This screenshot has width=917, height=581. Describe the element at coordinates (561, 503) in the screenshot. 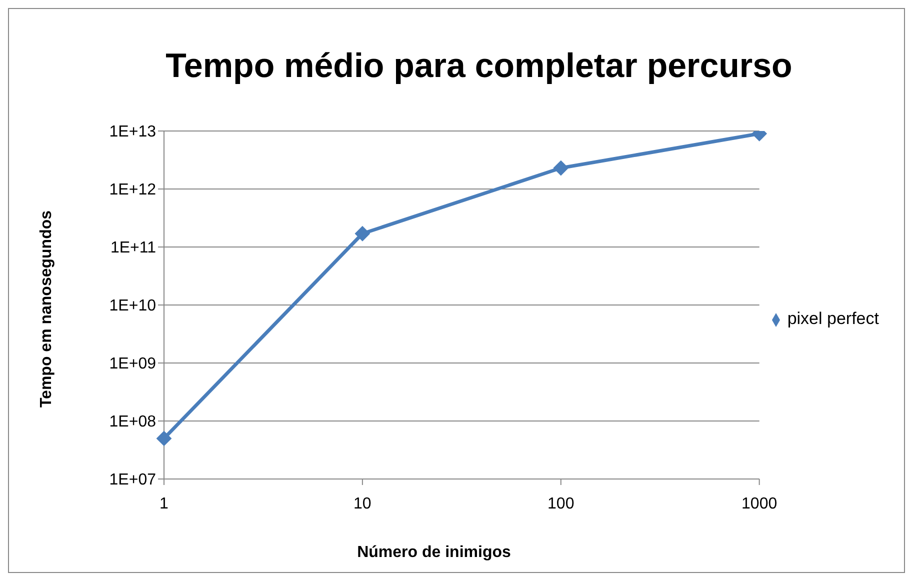

I see `x-tick-label: 100` at that location.